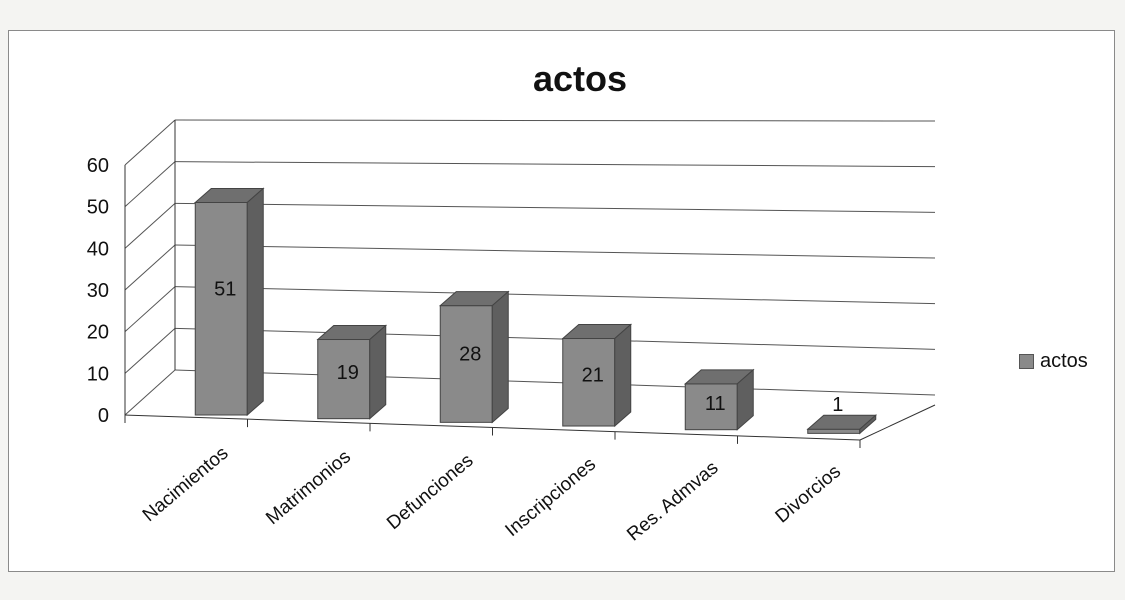 The width and height of the screenshot is (1125, 600). Describe the element at coordinates (98, 333) in the screenshot. I see `y-tick-label: 20` at that location.